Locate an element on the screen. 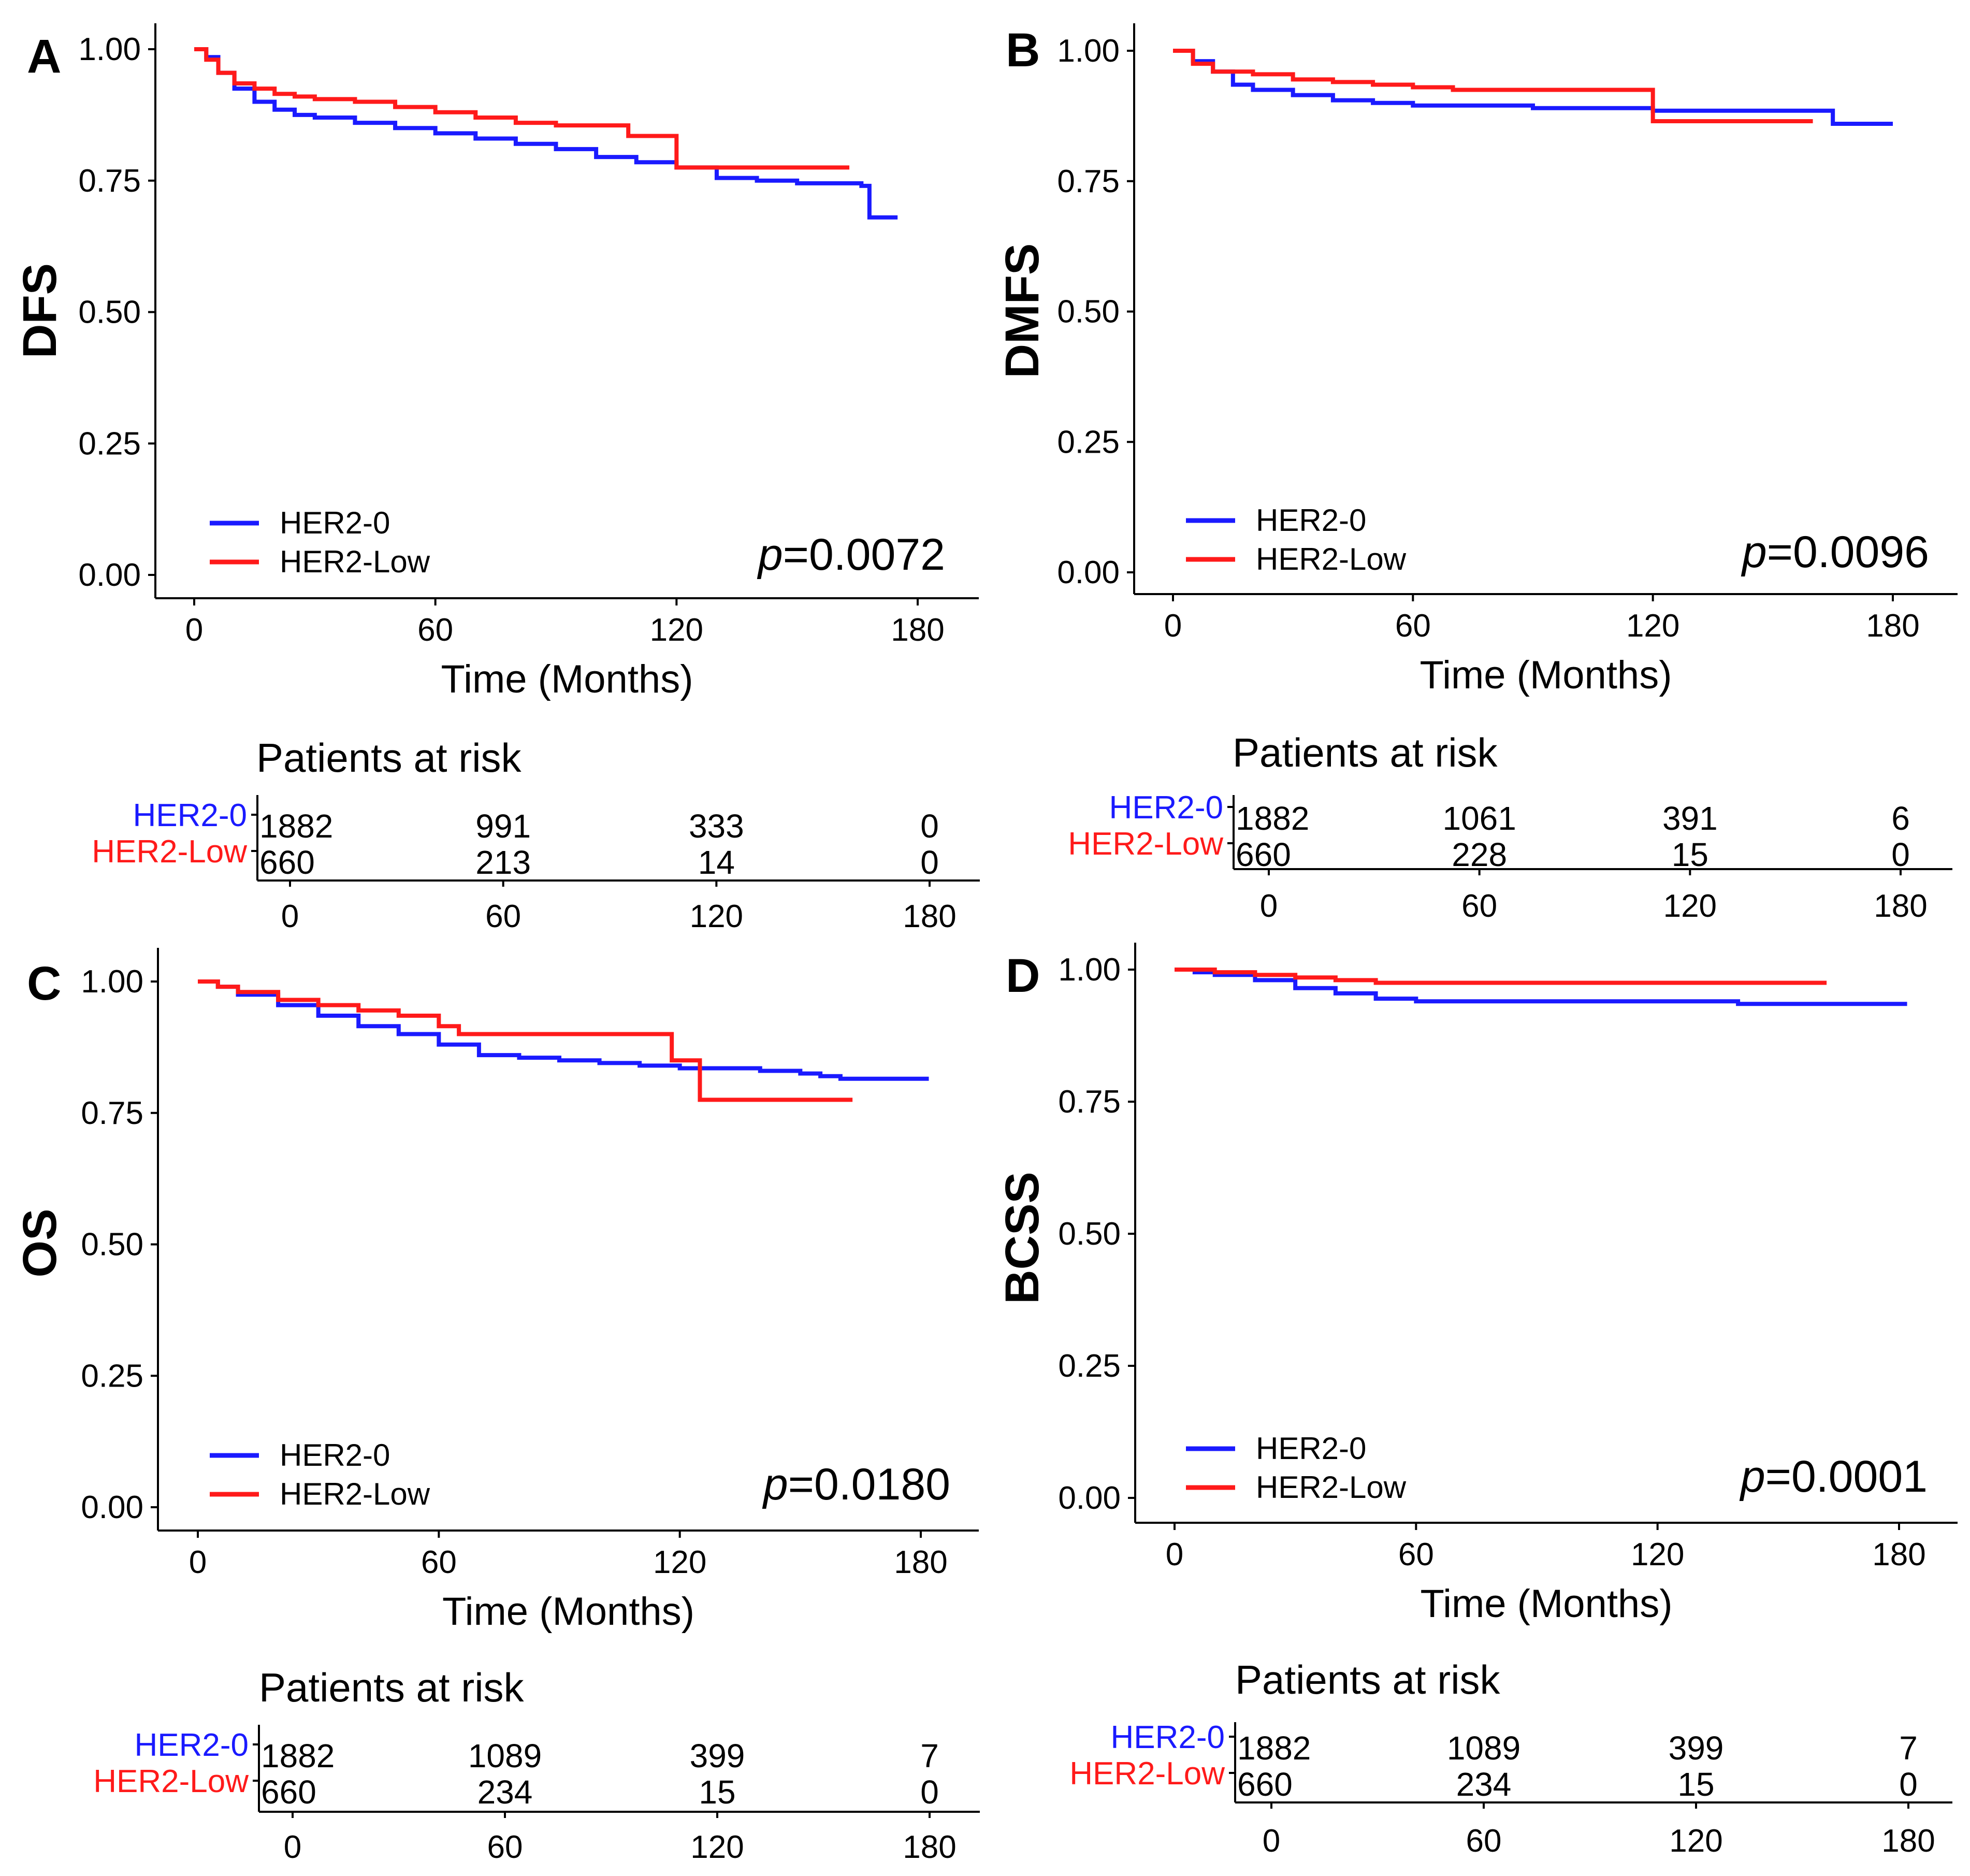  p-number: =0.0001 is located at coordinates (1846, 1477).